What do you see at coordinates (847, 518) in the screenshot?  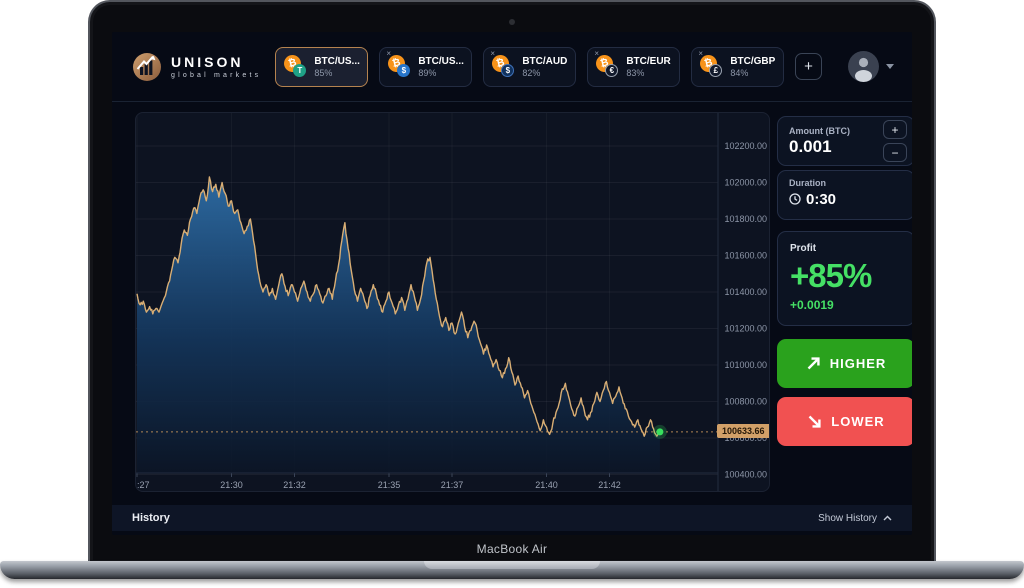 I see `show-history-label: Show History` at bounding box center [847, 518].